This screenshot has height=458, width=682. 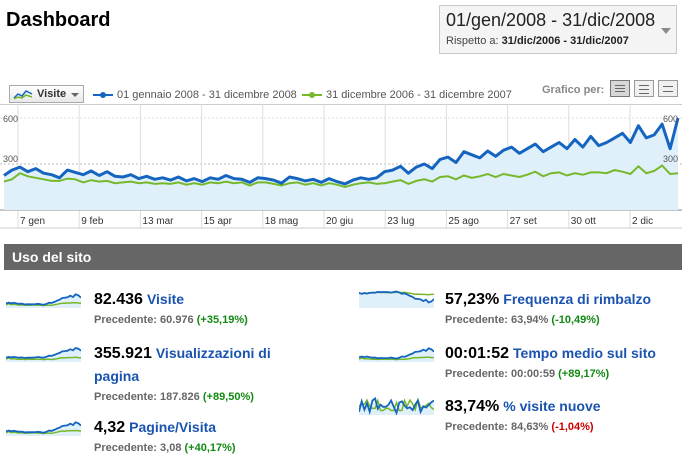 I want to click on x-tick-label: 18 mag, so click(x=281, y=221).